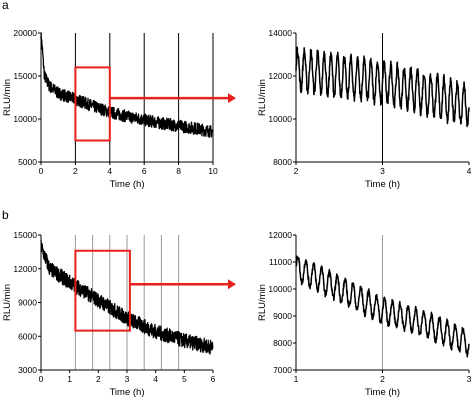 The image size is (474, 400). What do you see at coordinates (184, 379) in the screenshot?
I see `x-tick-label: 5` at bounding box center [184, 379].